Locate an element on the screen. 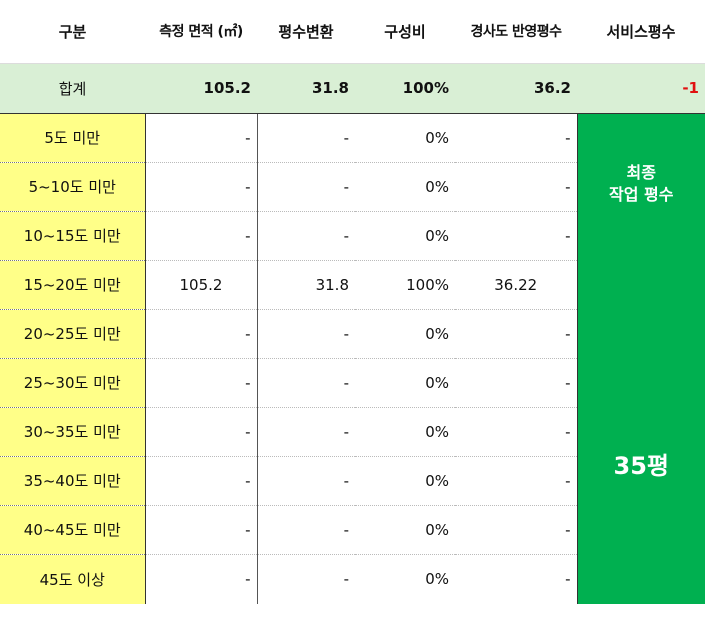  row-ratio: 100% is located at coordinates (405, 284).